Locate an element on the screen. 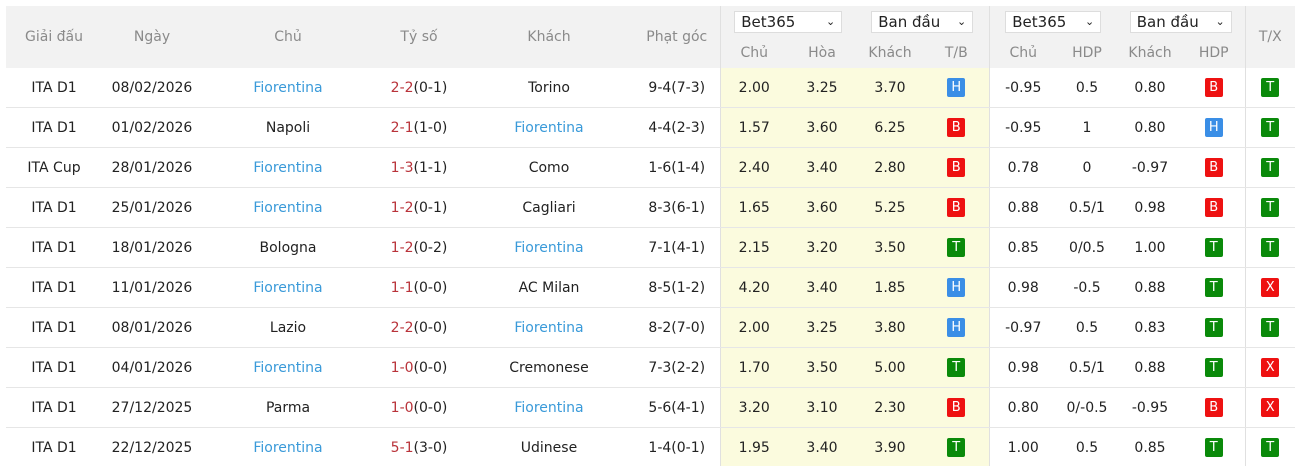 The height and width of the screenshot is (466, 1295). odds-draw: 3.25 is located at coordinates (822, 327).